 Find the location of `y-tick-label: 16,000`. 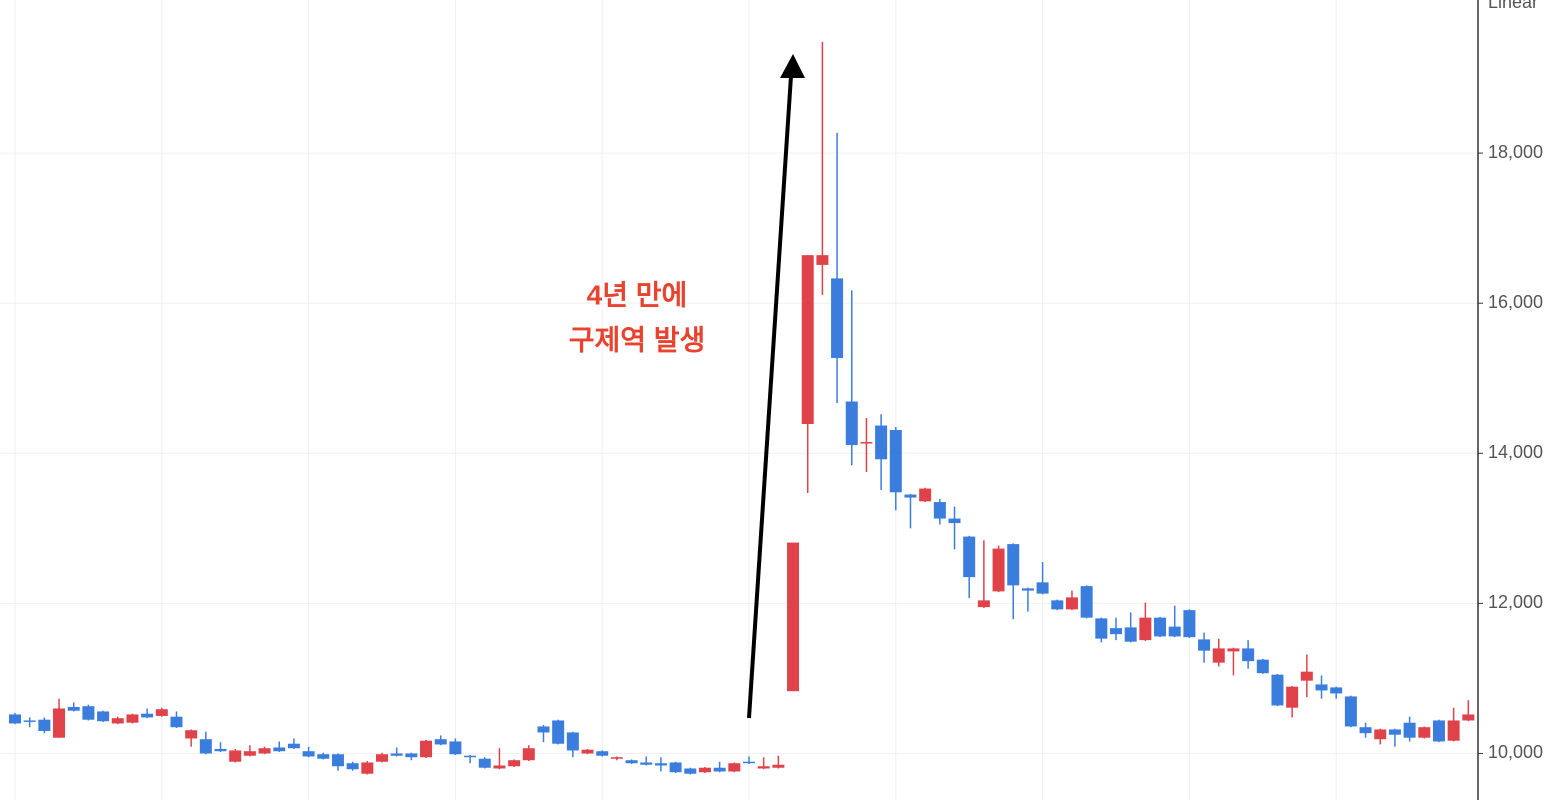

y-tick-label: 16,000 is located at coordinates (1515, 302).